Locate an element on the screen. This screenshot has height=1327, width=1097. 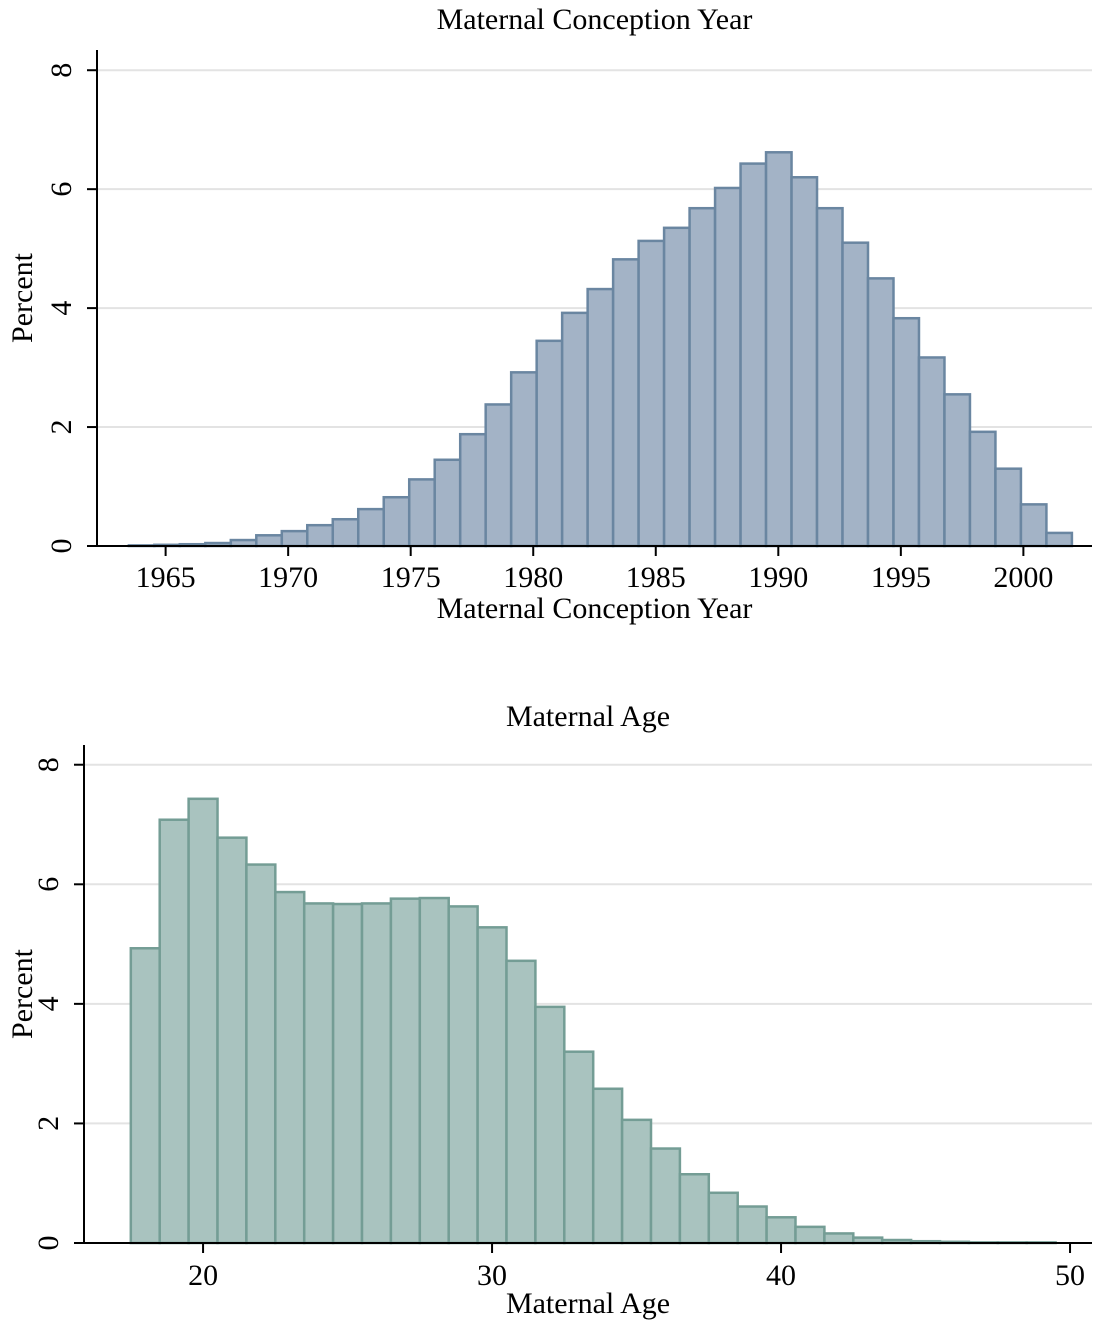
x-tick-label: 2000 is located at coordinates (1023, 577).